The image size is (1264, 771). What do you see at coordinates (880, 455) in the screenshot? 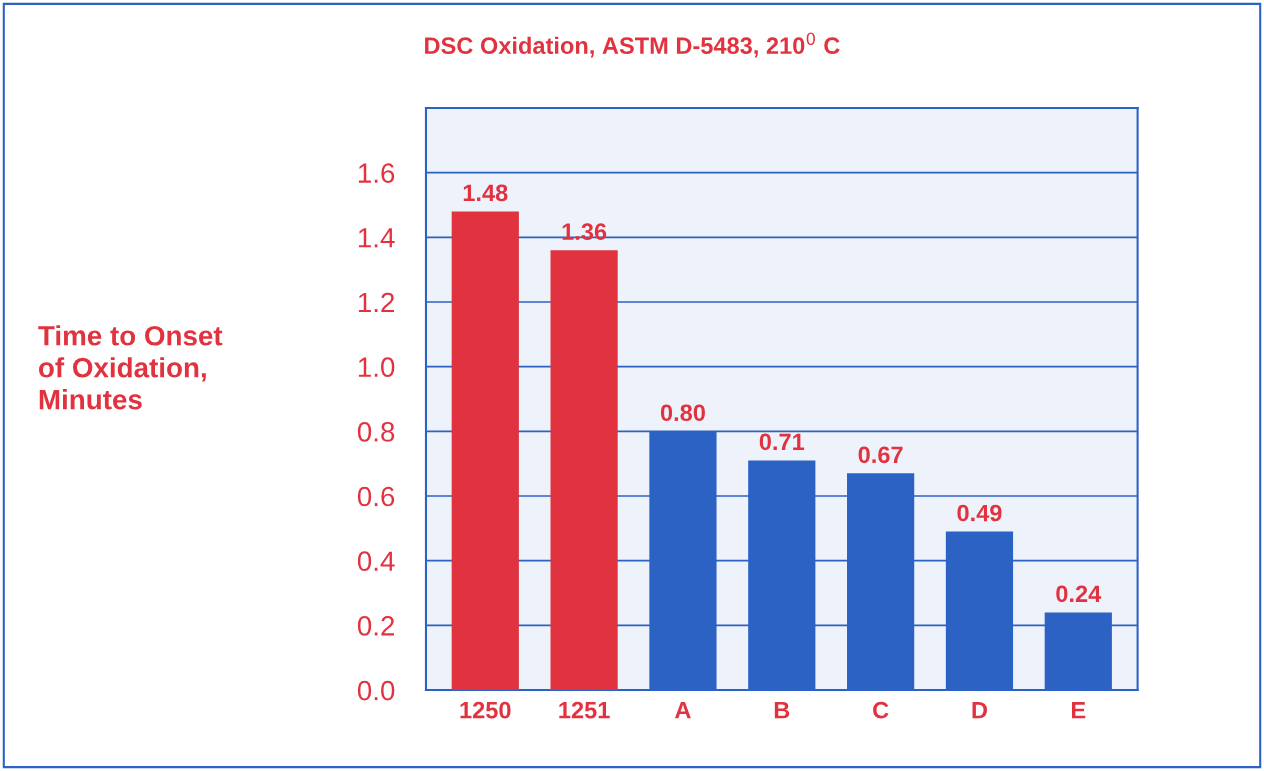
I see `data-label: 0.67` at bounding box center [880, 455].